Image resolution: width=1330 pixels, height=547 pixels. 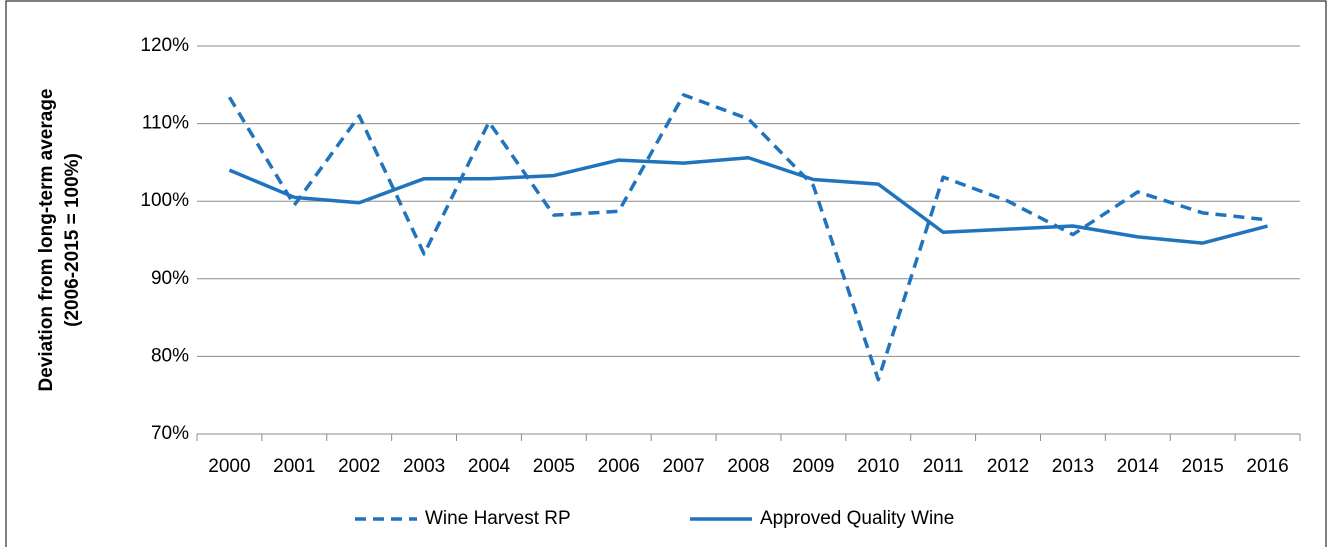 I want to click on x-tick-label: 2001, so click(x=294, y=466).